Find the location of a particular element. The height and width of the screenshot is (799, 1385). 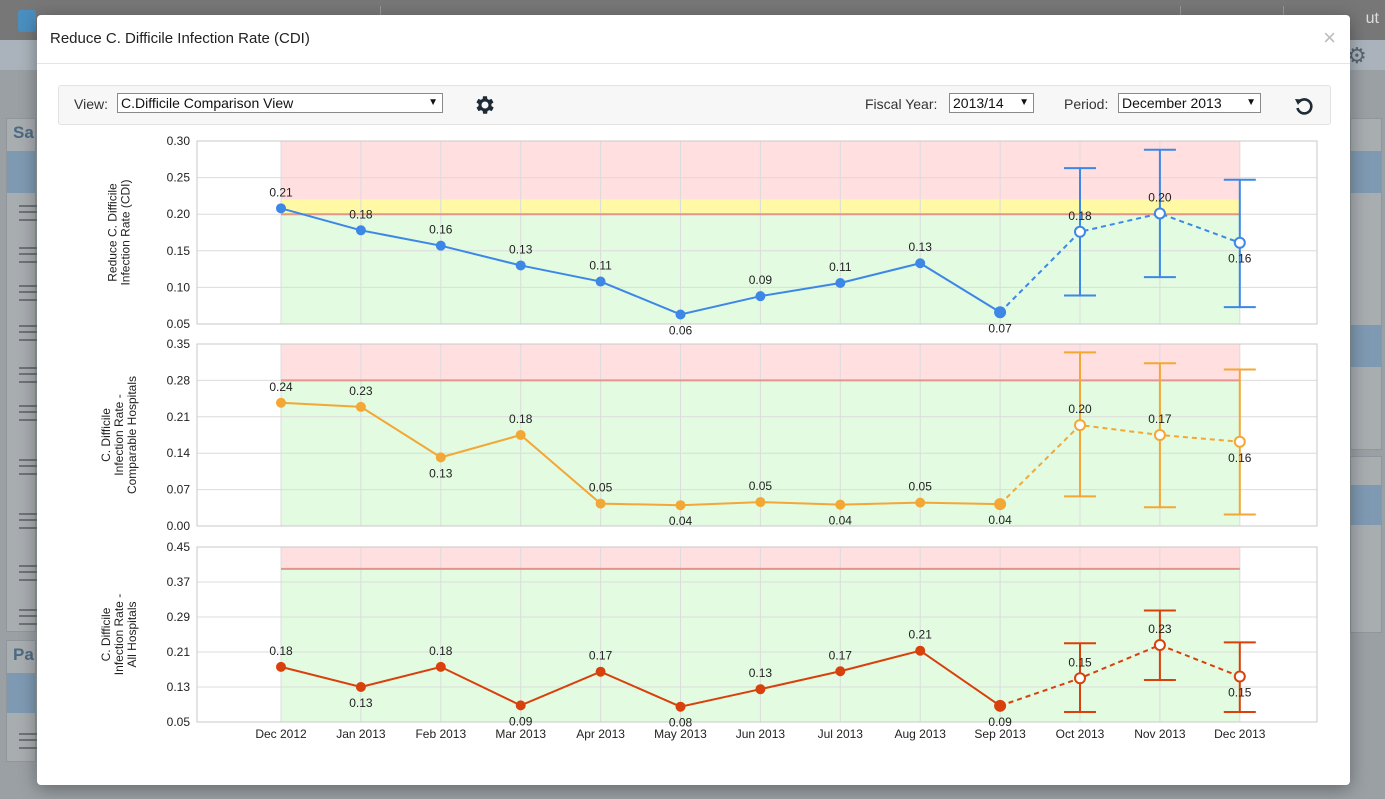

y-tick-label: 0.29 is located at coordinates (179, 617).